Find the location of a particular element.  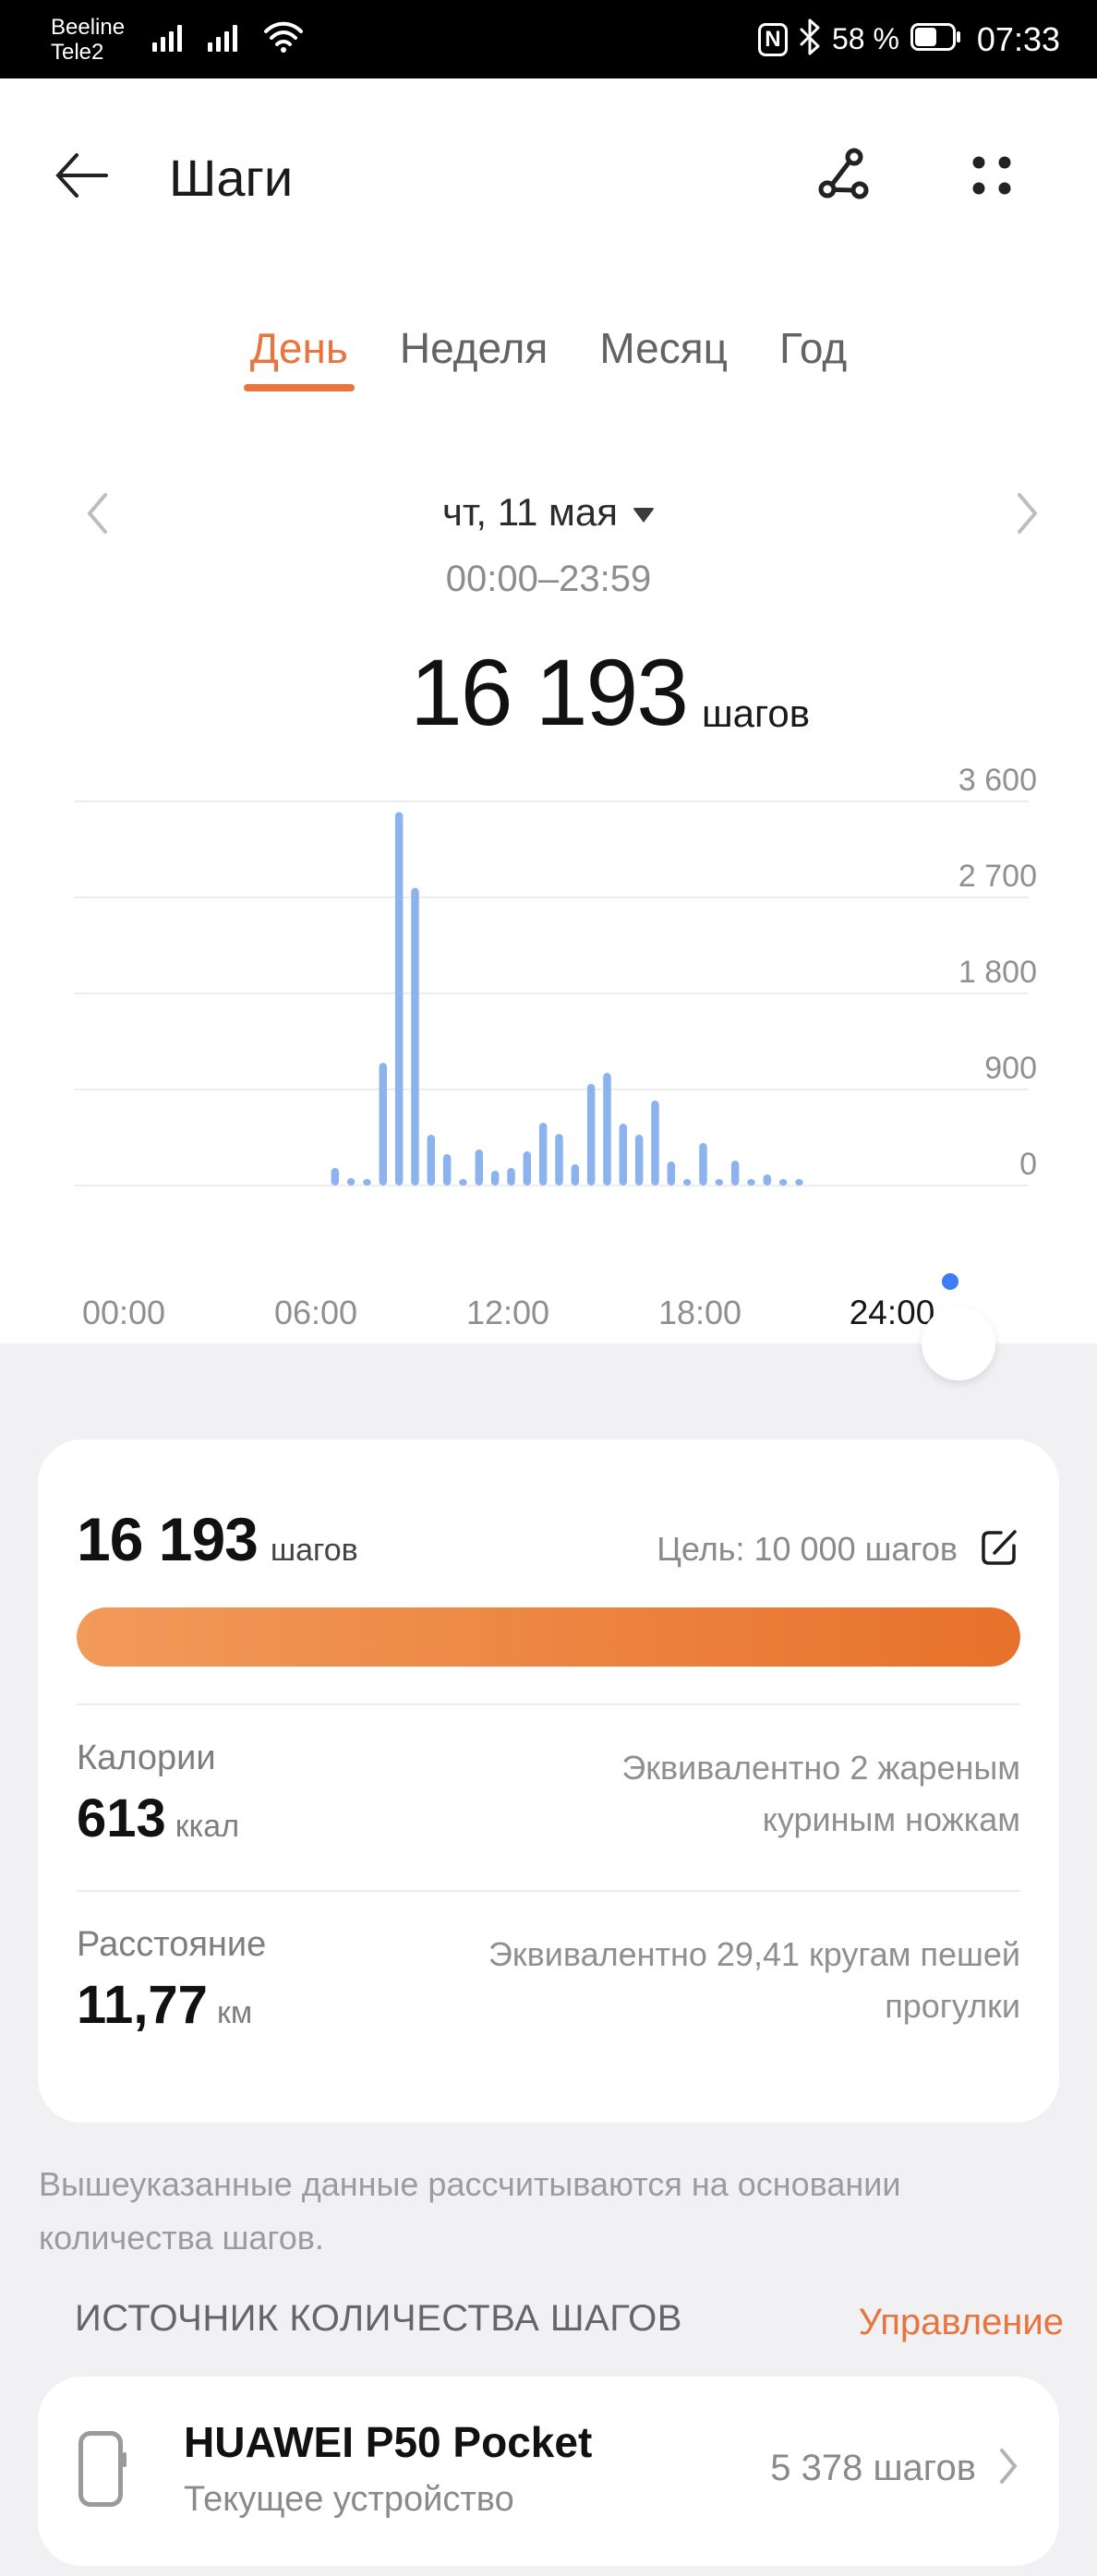

chevron-right-icon is located at coordinates (1008, 2468).